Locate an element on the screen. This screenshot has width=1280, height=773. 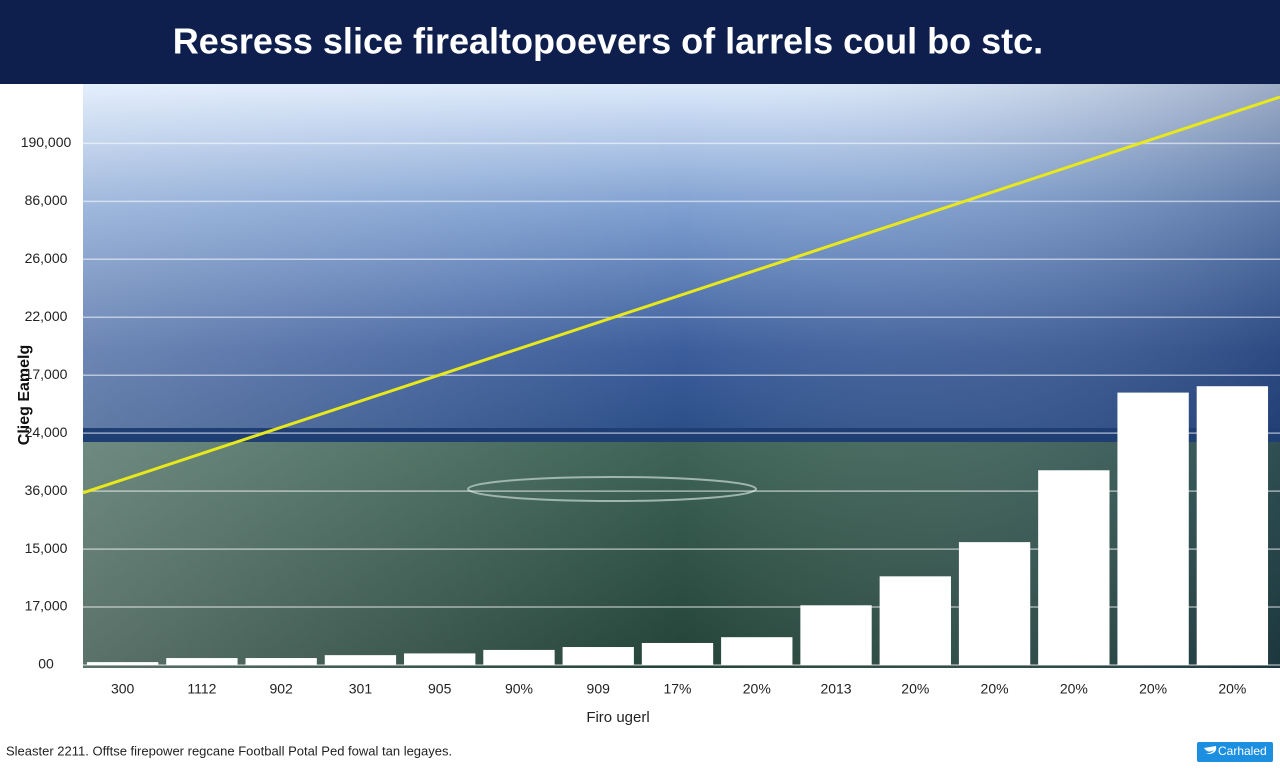
y-tick-label: 36,000 is located at coordinates (46, 490).